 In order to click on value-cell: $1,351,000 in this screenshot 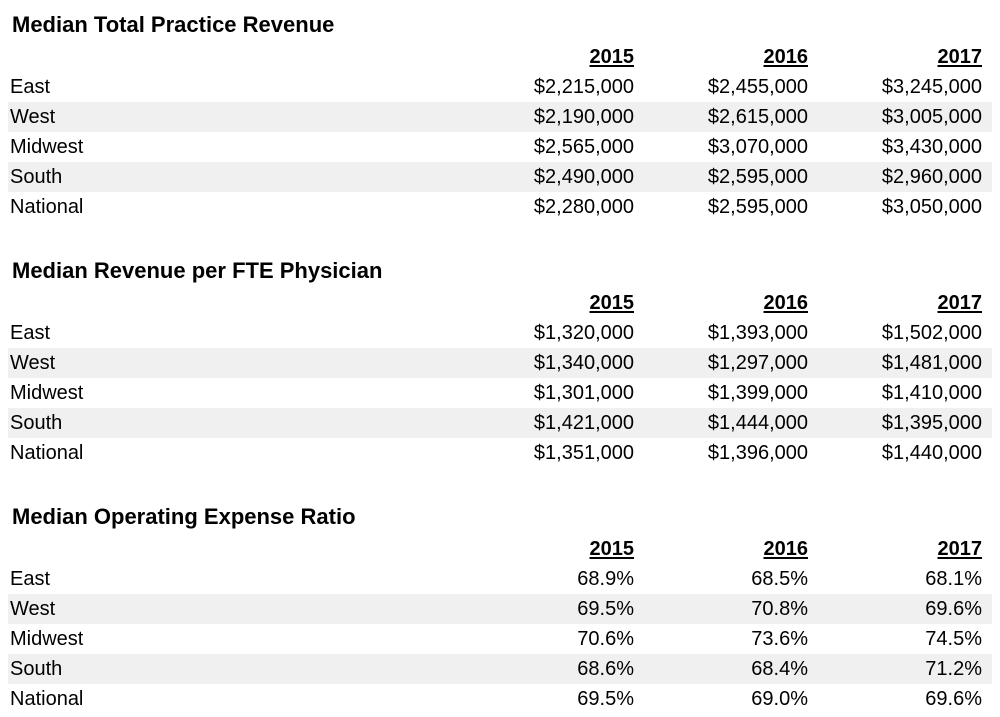, I will do `click(583, 453)`.